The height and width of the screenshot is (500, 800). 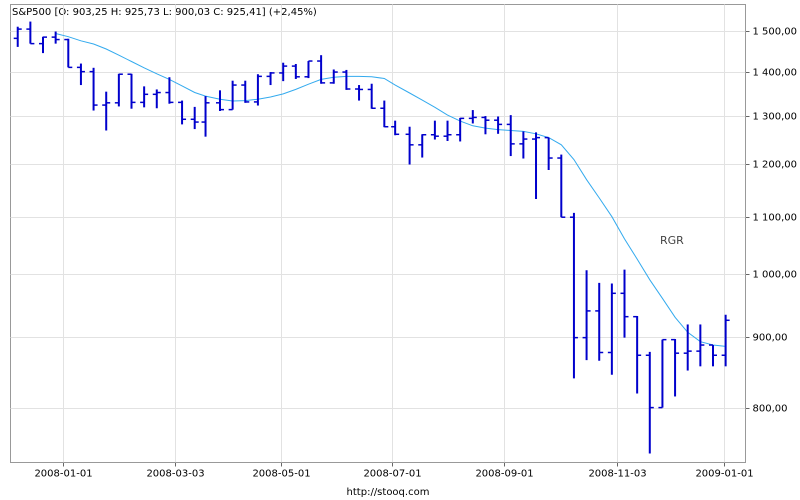 I want to click on y-tick-label: 1 000,00, so click(x=775, y=275).